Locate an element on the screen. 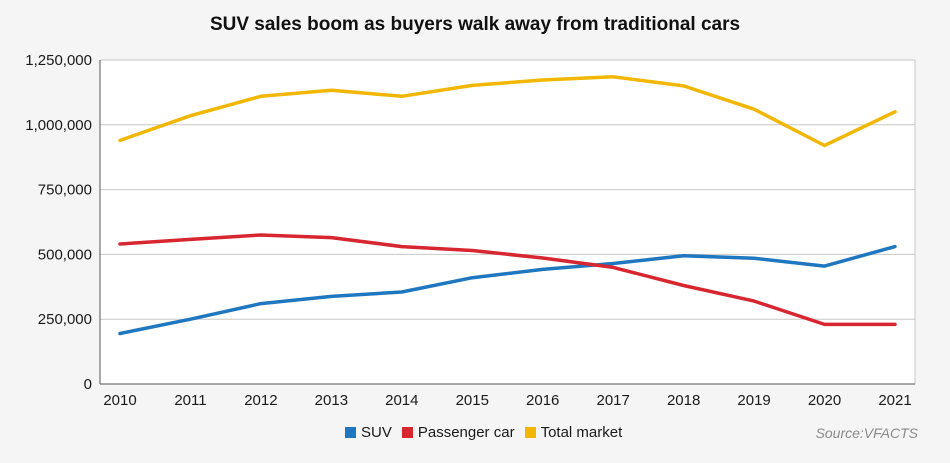 The image size is (950, 463). series-line-total-market is located at coordinates (507, 111).